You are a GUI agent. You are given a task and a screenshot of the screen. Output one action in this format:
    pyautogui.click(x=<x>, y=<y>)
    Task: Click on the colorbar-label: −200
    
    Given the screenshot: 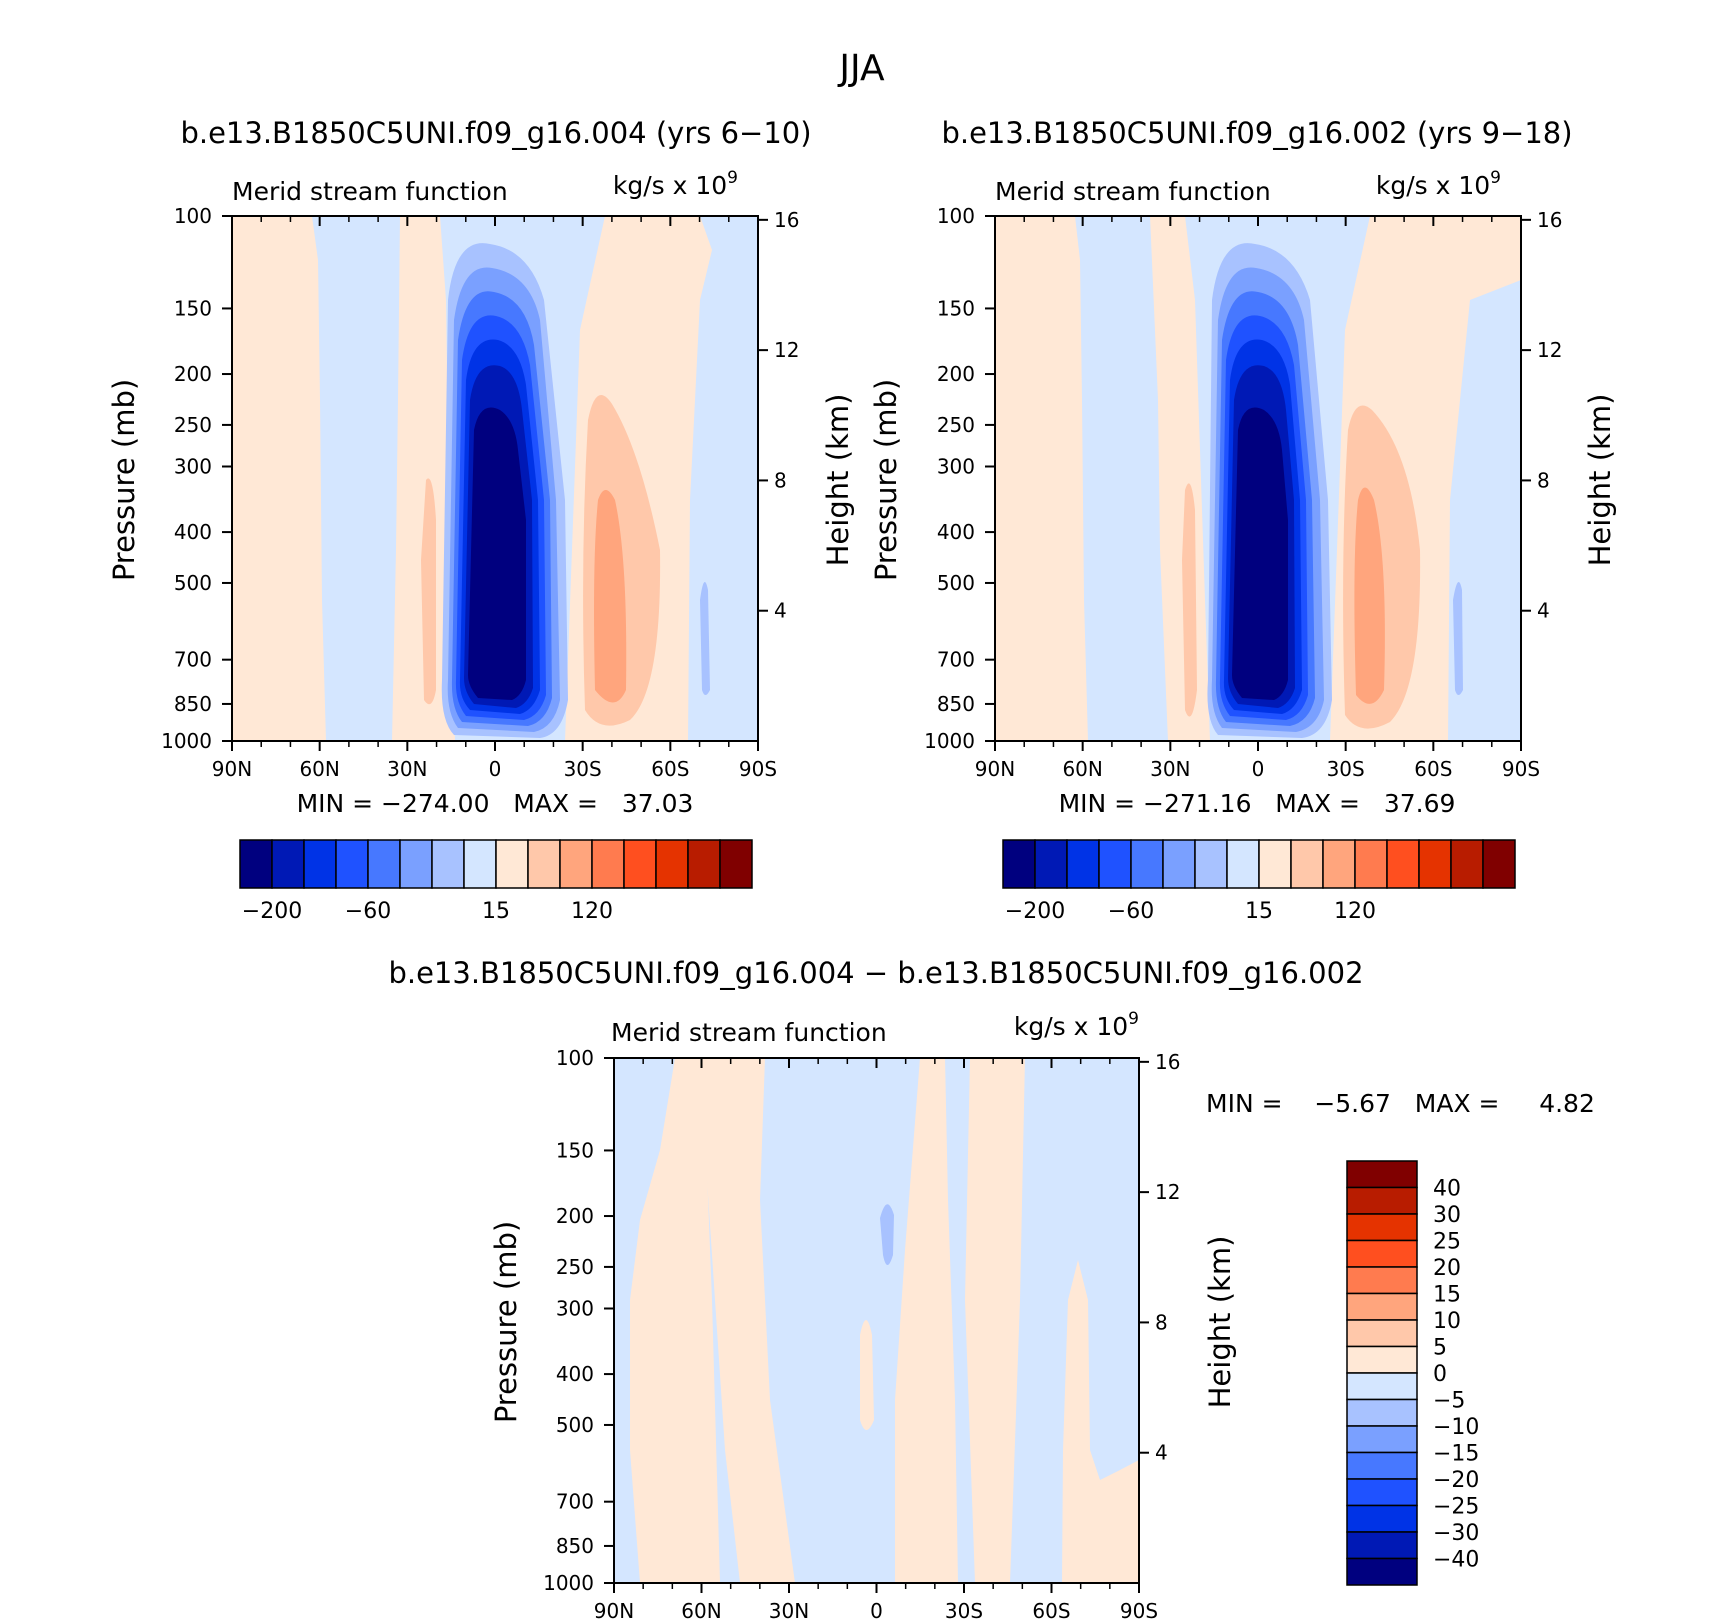 What is the action you would take?
    pyautogui.click(x=272, y=911)
    